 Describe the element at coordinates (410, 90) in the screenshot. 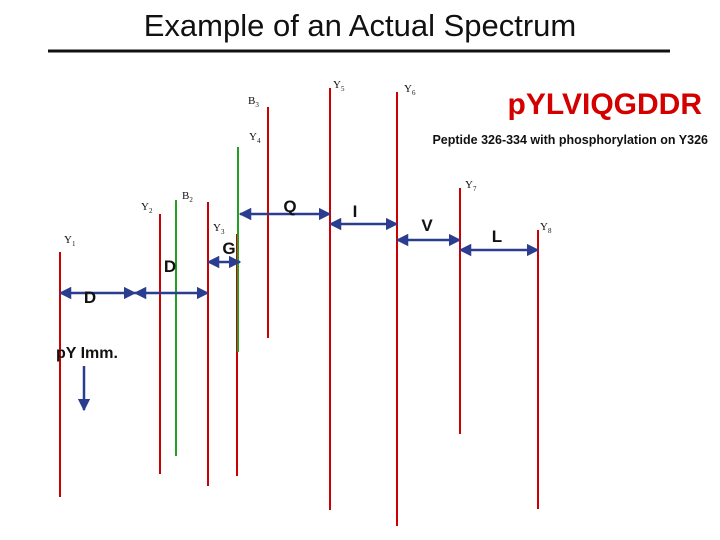

I see `Y6-label: Y6` at that location.